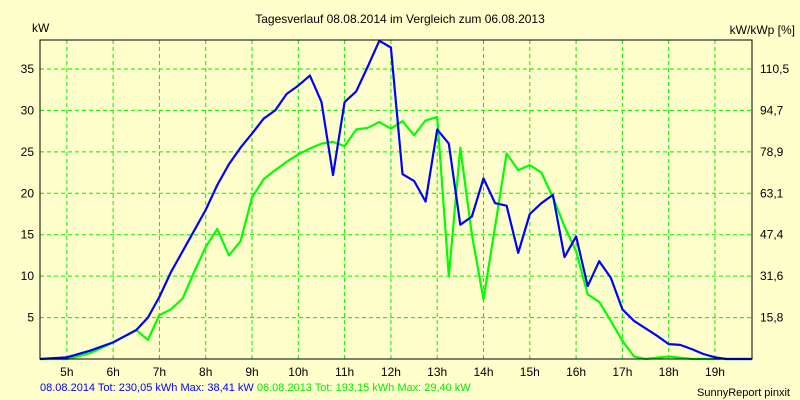 The width and height of the screenshot is (800, 400). Describe the element at coordinates (391, 372) in the screenshot. I see `x-tick-label: 12h` at that location.